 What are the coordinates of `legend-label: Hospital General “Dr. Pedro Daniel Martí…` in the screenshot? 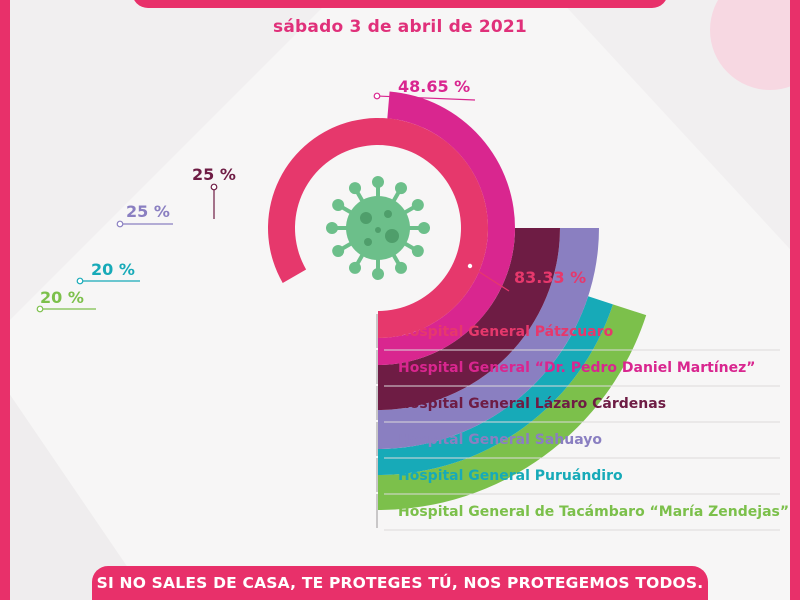 It's located at (576, 368).